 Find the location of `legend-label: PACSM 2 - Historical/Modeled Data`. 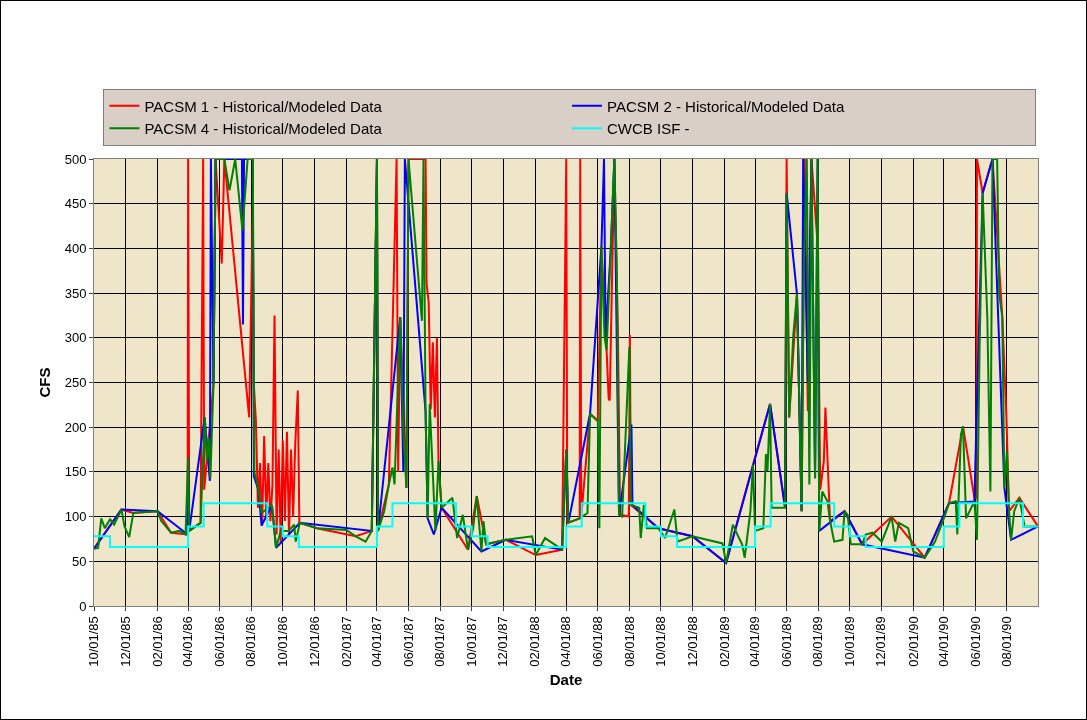

legend-label: PACSM 2 - Historical/Modeled Data is located at coordinates (726, 106).